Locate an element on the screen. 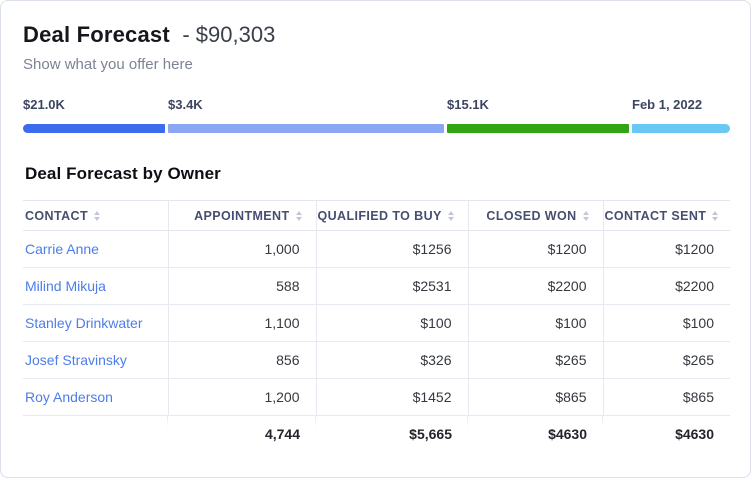 Image resolution: width=751 pixels, height=478 pixels. page-title: Deal Forecast is located at coordinates (96, 34).